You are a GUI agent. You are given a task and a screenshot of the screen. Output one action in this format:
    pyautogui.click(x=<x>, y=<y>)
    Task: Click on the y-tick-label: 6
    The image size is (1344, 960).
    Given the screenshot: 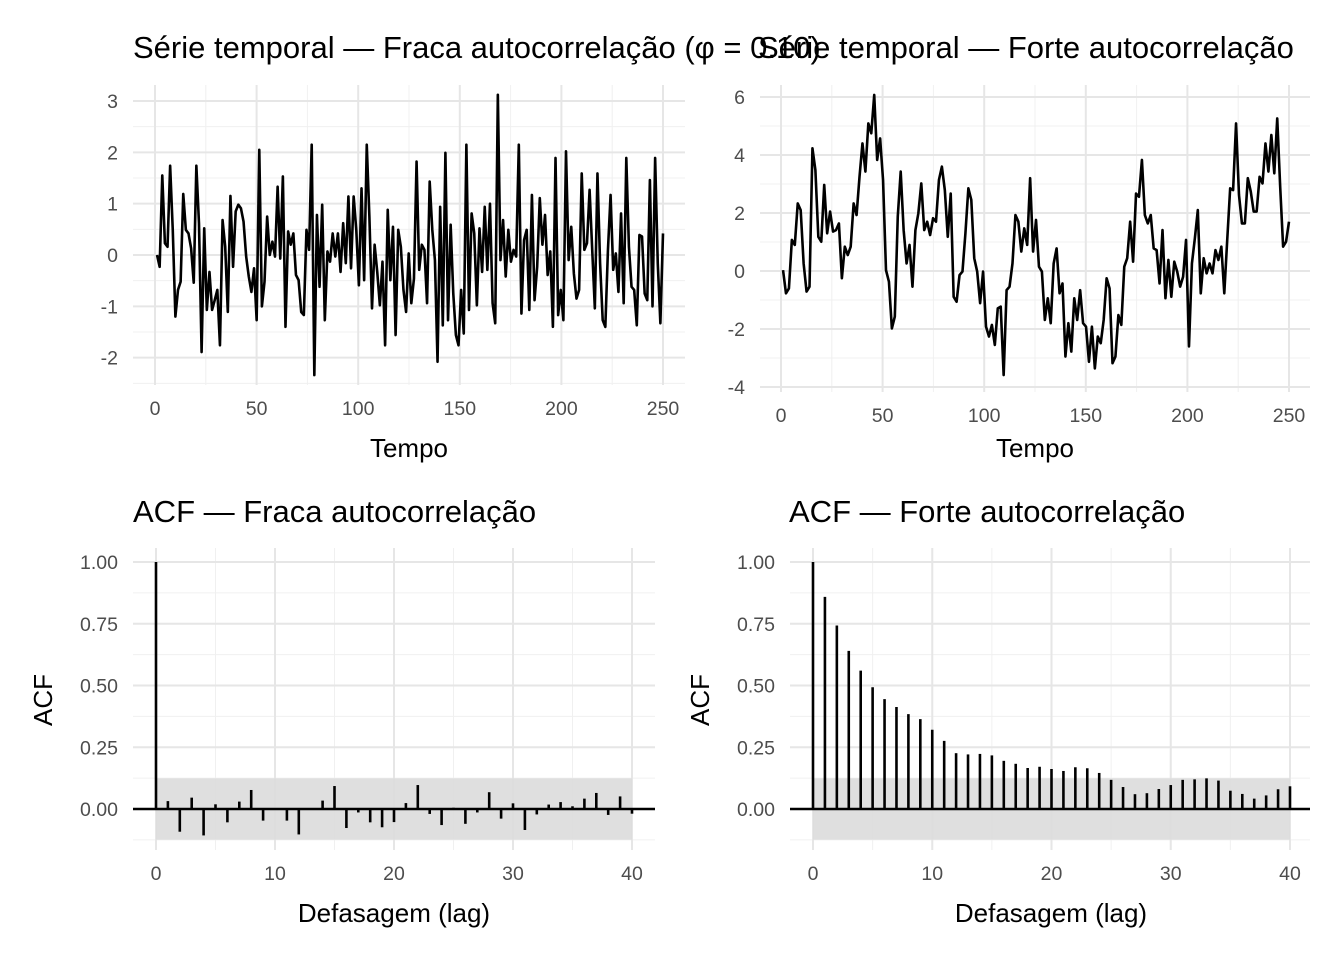 What is the action you would take?
    pyautogui.click(x=739, y=98)
    